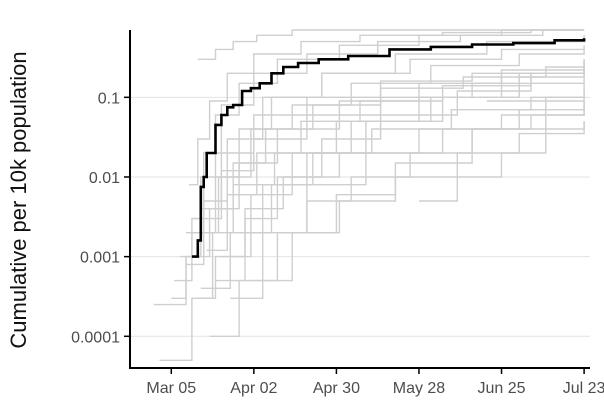 The height and width of the screenshot is (408, 604). What do you see at coordinates (109, 98) in the screenshot?
I see `y-tick-label: 0.1` at bounding box center [109, 98].